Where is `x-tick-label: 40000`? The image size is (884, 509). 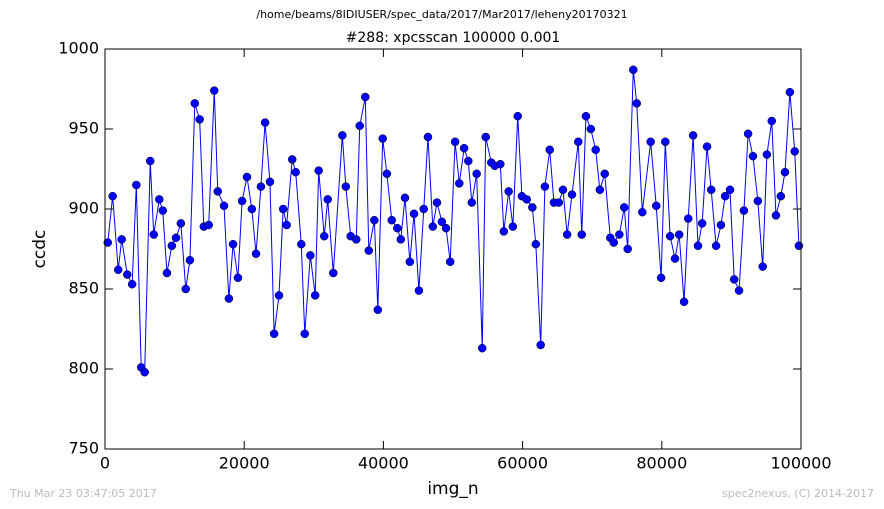 x-tick-label: 40000 is located at coordinates (383, 463).